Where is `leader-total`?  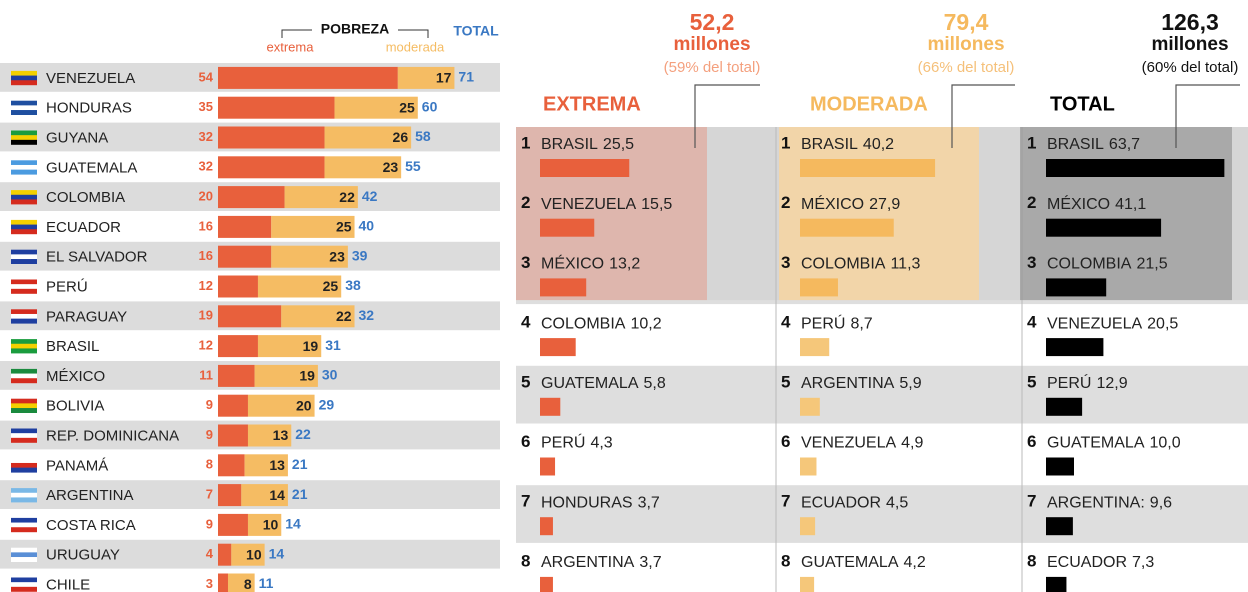 leader-total is located at coordinates (1207, 116).